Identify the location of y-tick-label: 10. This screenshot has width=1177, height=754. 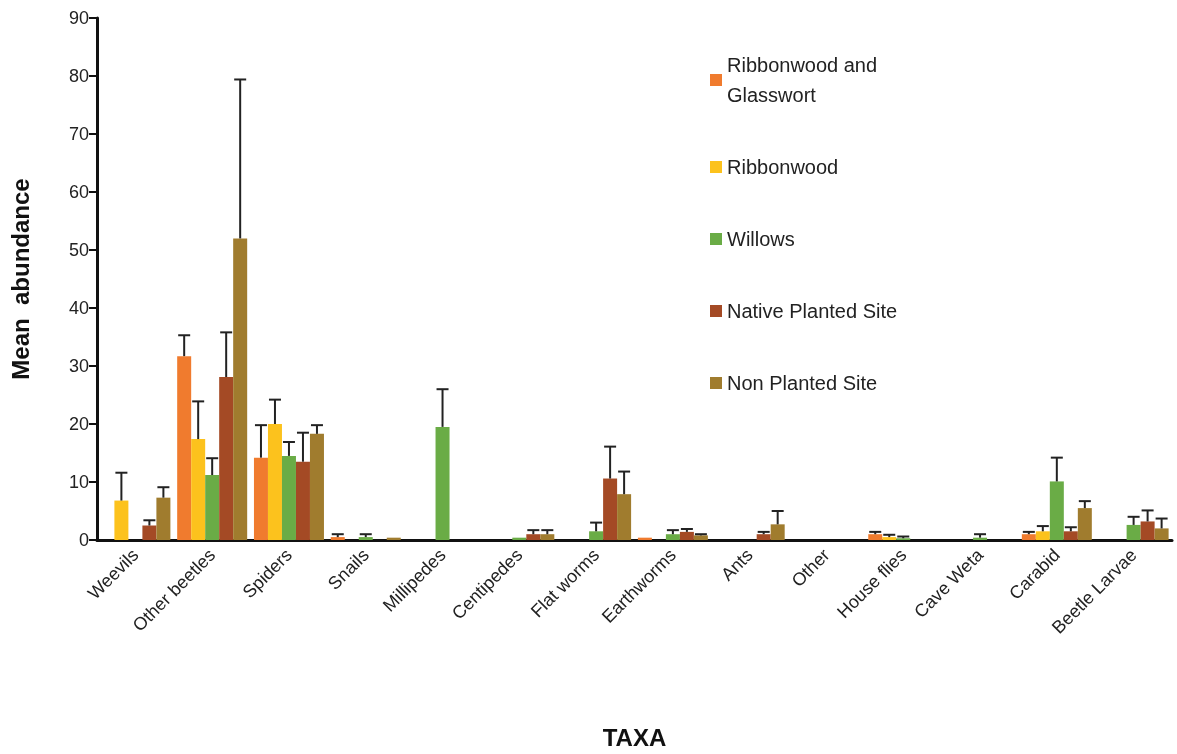
(78, 482).